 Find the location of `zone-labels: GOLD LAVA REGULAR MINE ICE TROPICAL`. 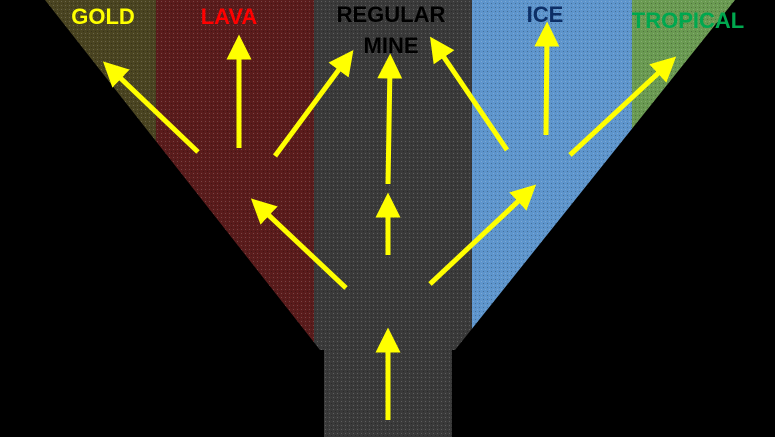

zone-labels: GOLD LAVA REGULAR MINE ICE TROPICAL is located at coordinates (407, 30).